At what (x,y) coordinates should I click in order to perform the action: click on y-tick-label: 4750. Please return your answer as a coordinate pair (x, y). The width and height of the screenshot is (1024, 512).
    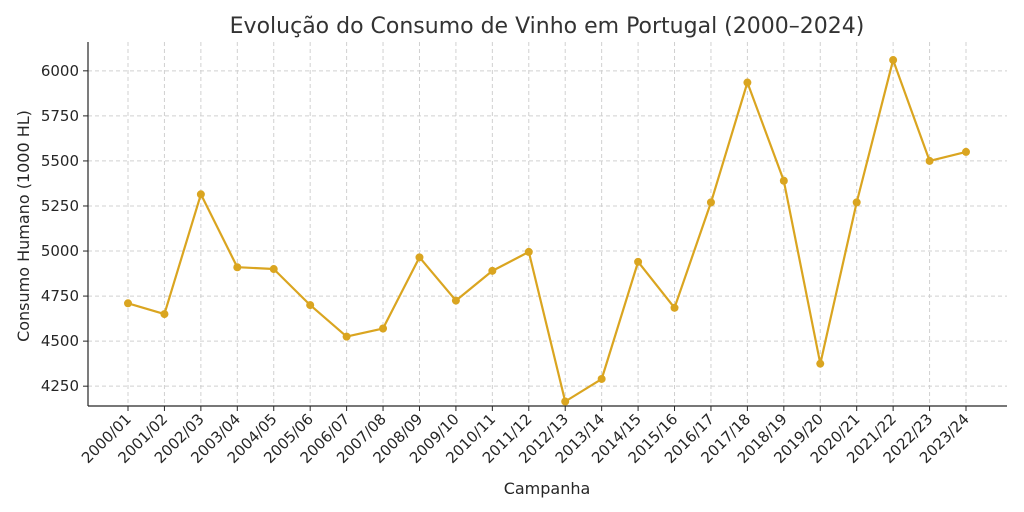
    Looking at the image, I should click on (60, 296).